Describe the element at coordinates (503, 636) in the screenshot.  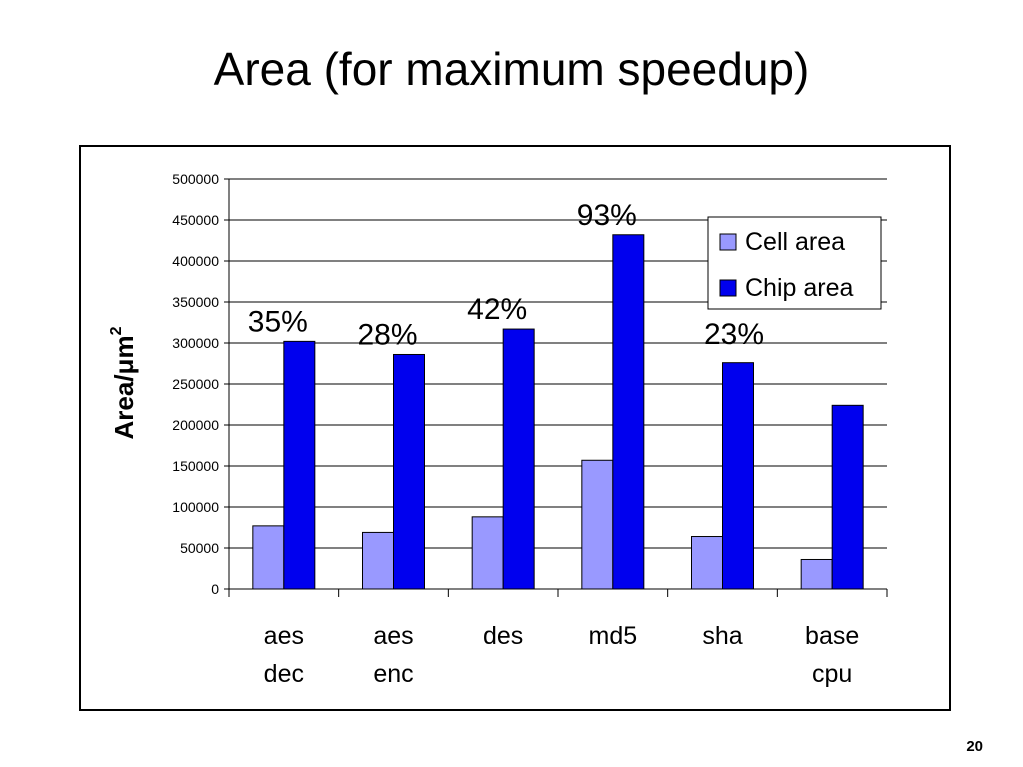
I see `x-tick-label: des` at that location.